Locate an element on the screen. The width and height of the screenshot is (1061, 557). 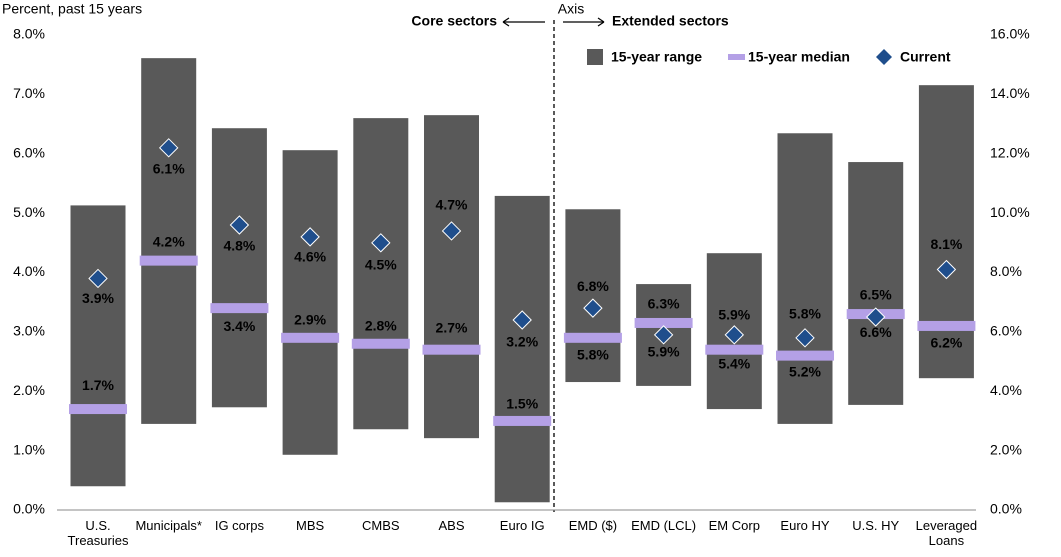
median-label: 5.2% is located at coordinates (805, 371).